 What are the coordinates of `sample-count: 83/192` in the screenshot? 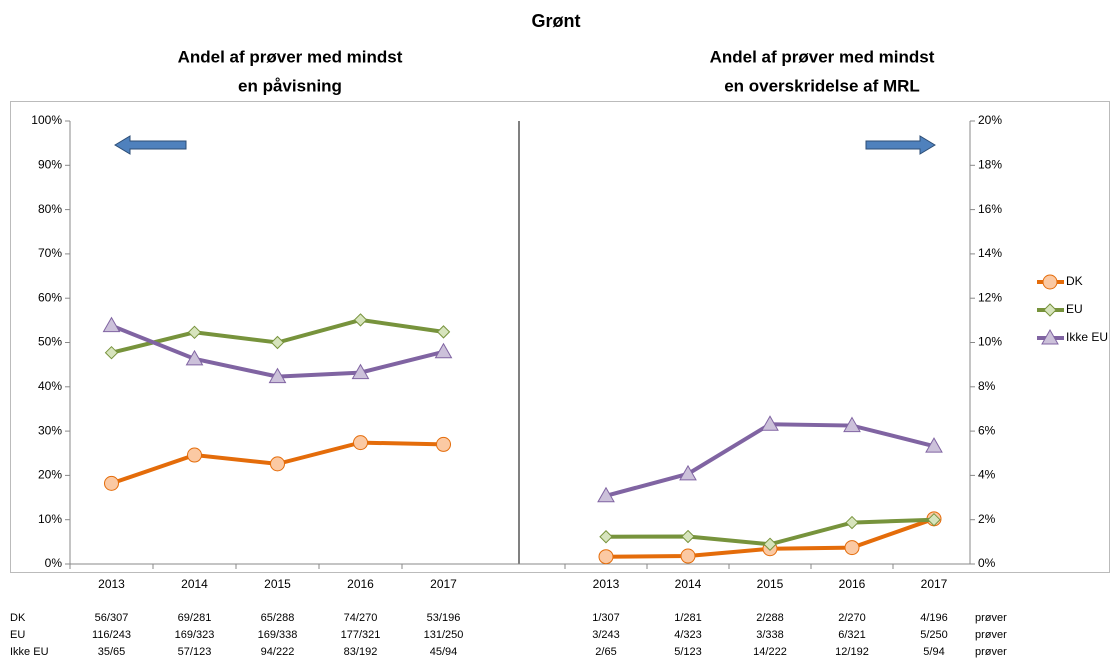 It's located at (361, 652).